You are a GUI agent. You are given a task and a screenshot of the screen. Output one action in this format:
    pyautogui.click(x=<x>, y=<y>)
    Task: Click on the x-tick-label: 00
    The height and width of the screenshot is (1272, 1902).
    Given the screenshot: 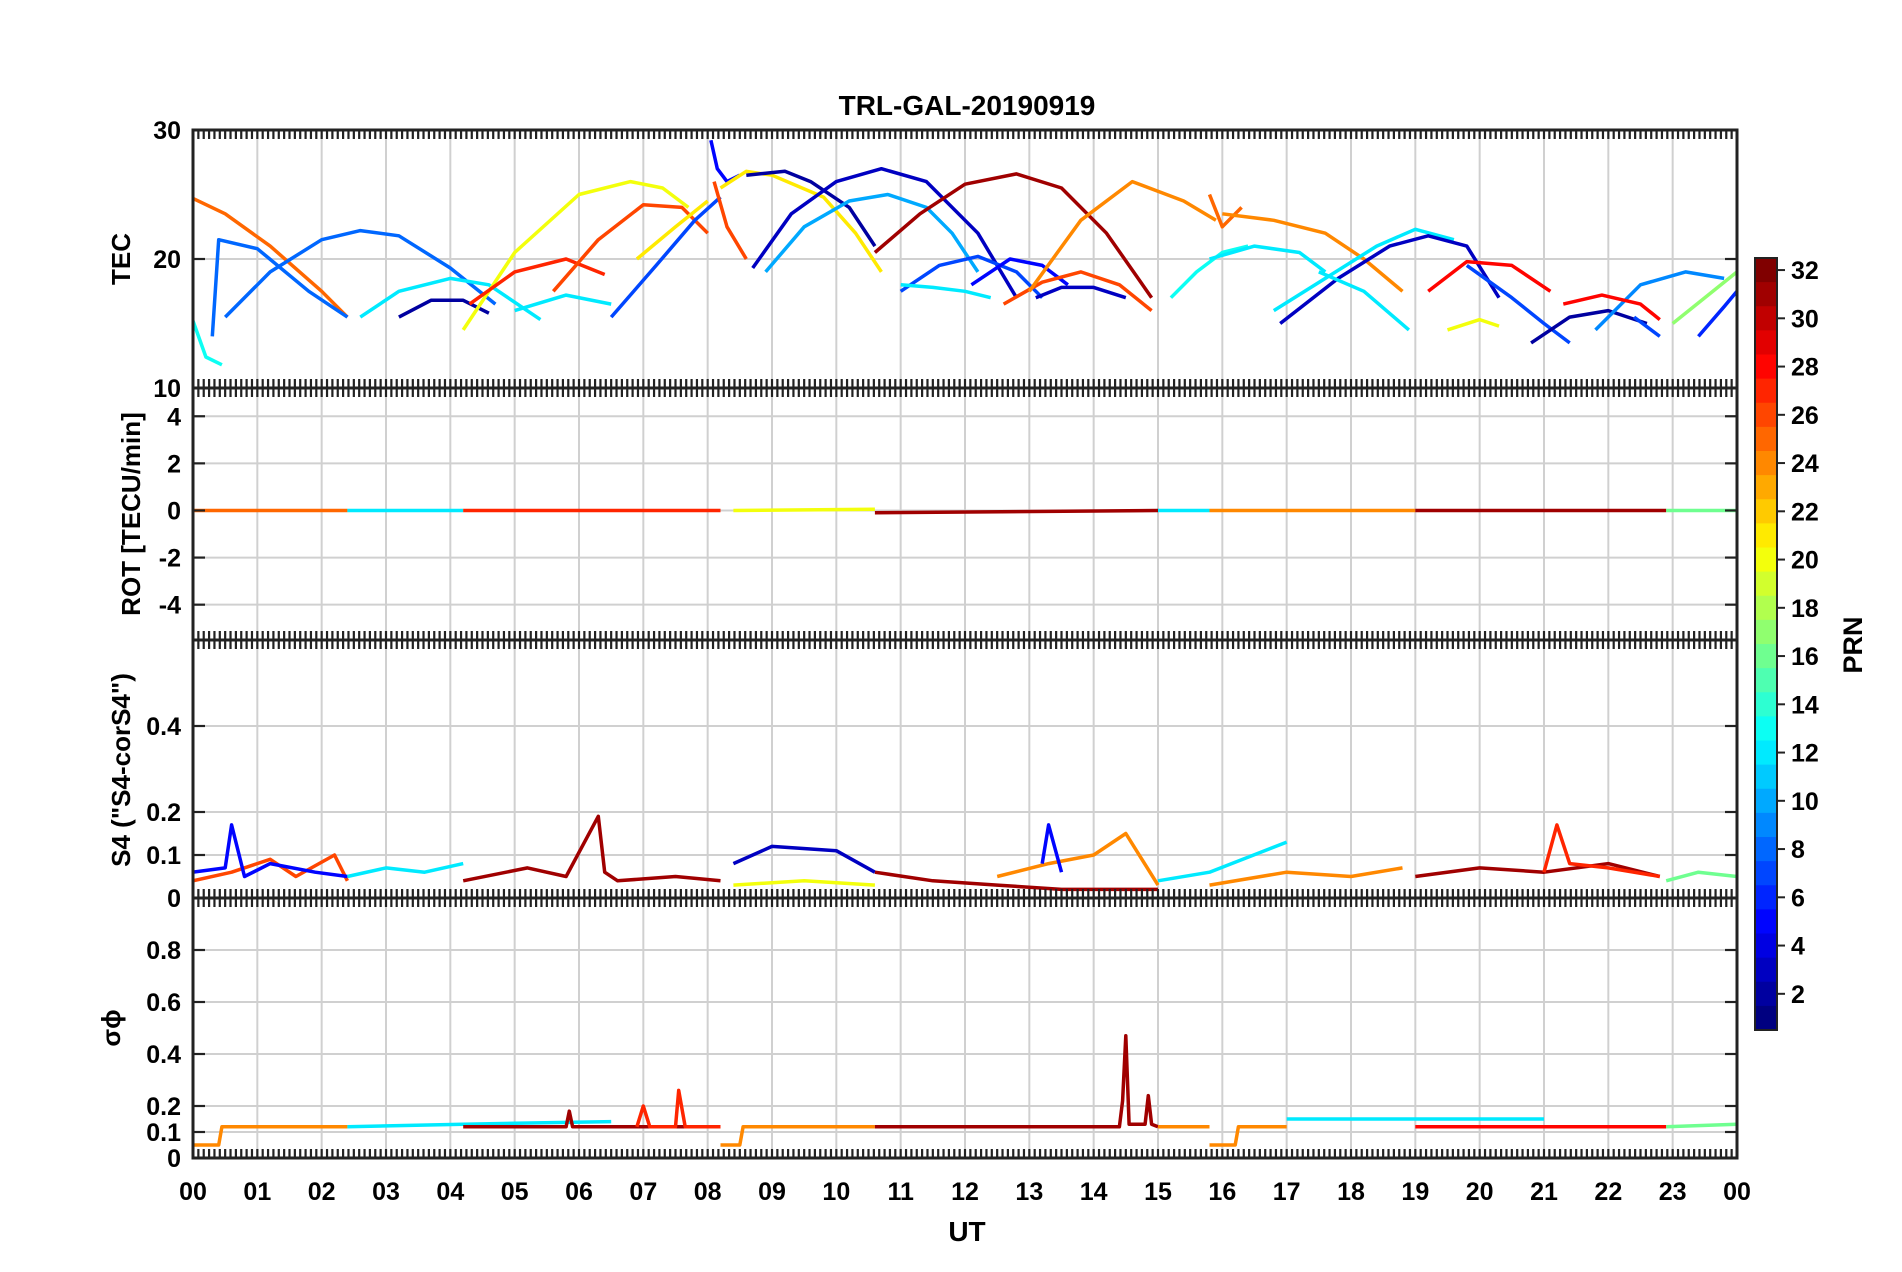 What is the action you would take?
    pyautogui.click(x=193, y=1192)
    